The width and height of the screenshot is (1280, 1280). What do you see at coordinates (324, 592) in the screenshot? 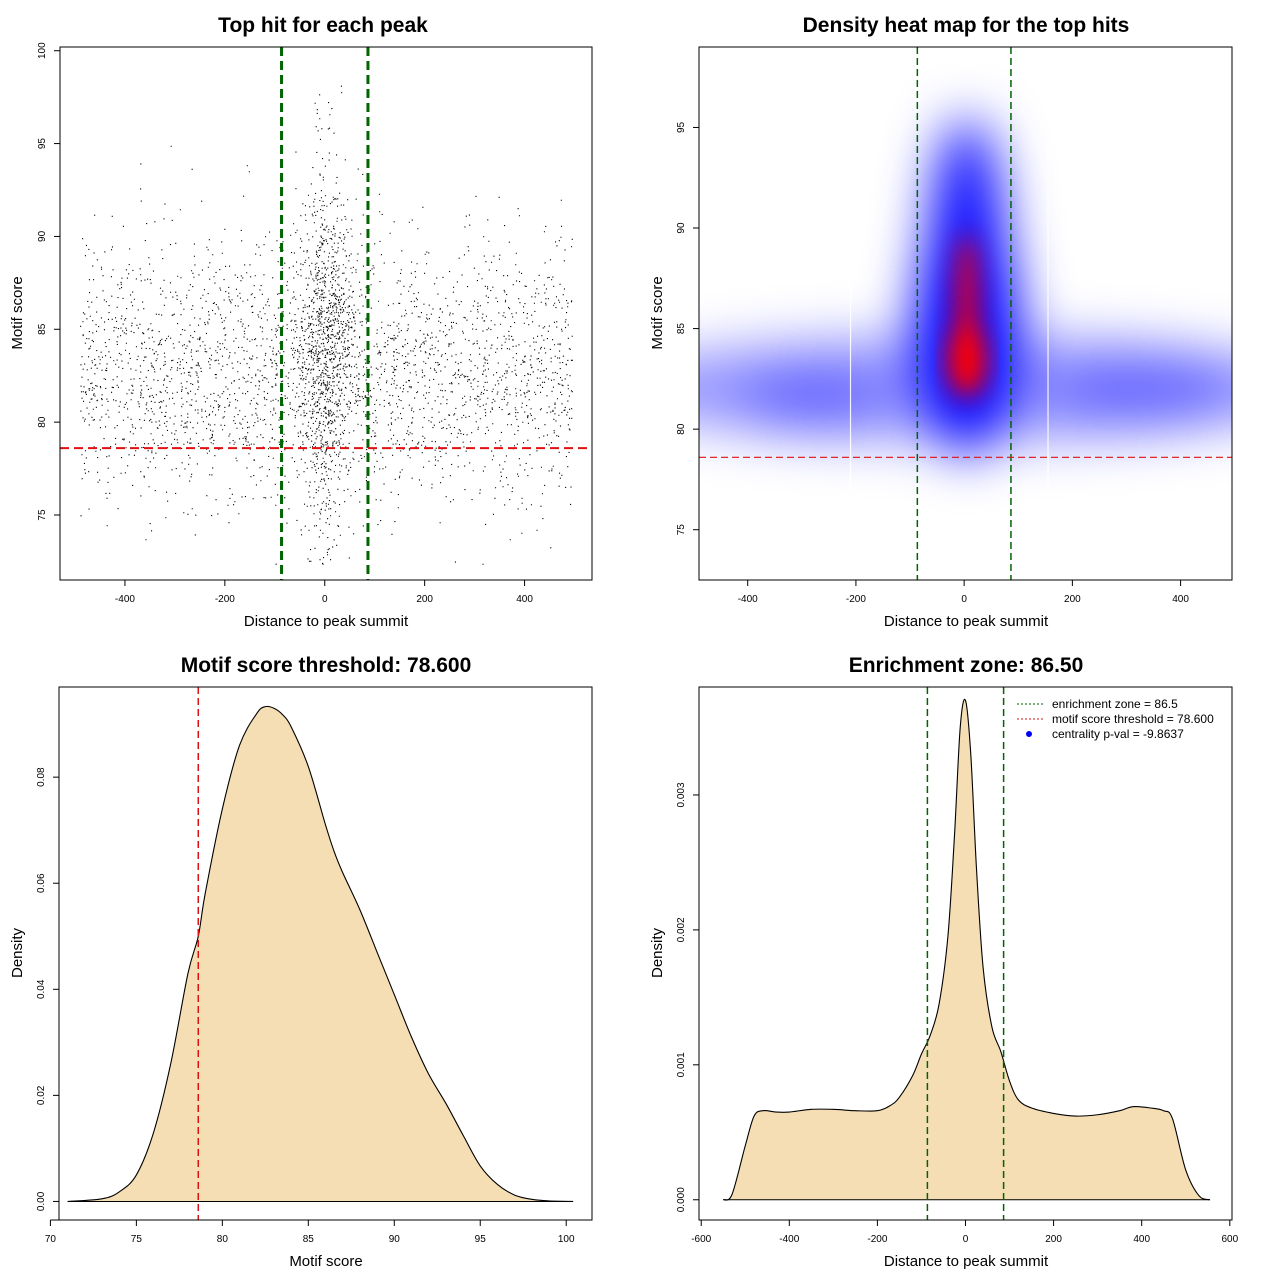
I see `scatter-x-axis: -400 -200 0 200 400` at bounding box center [324, 592].